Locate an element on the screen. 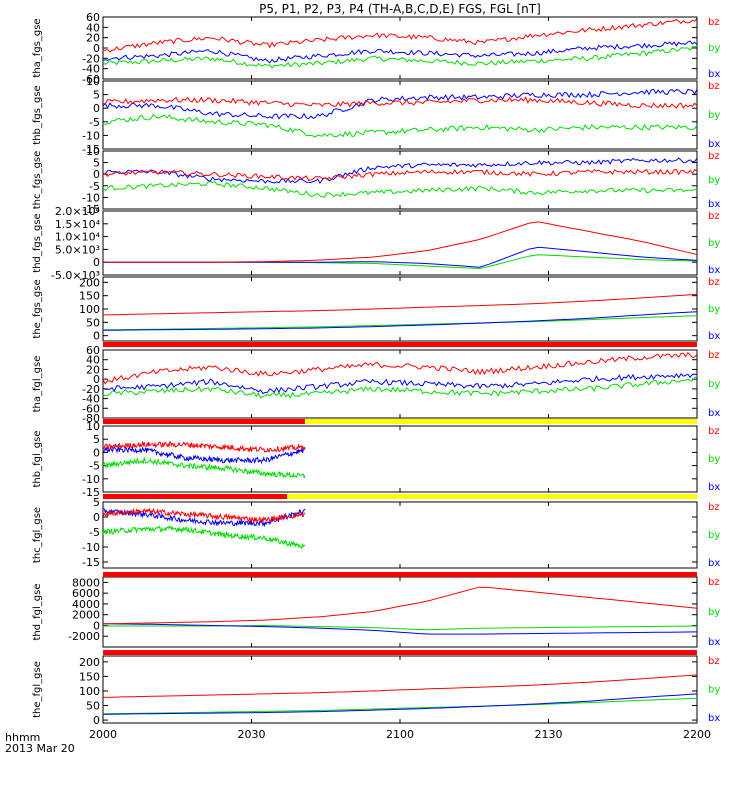 The image size is (750, 800). time-tick-label: 2200 is located at coordinates (697, 734).